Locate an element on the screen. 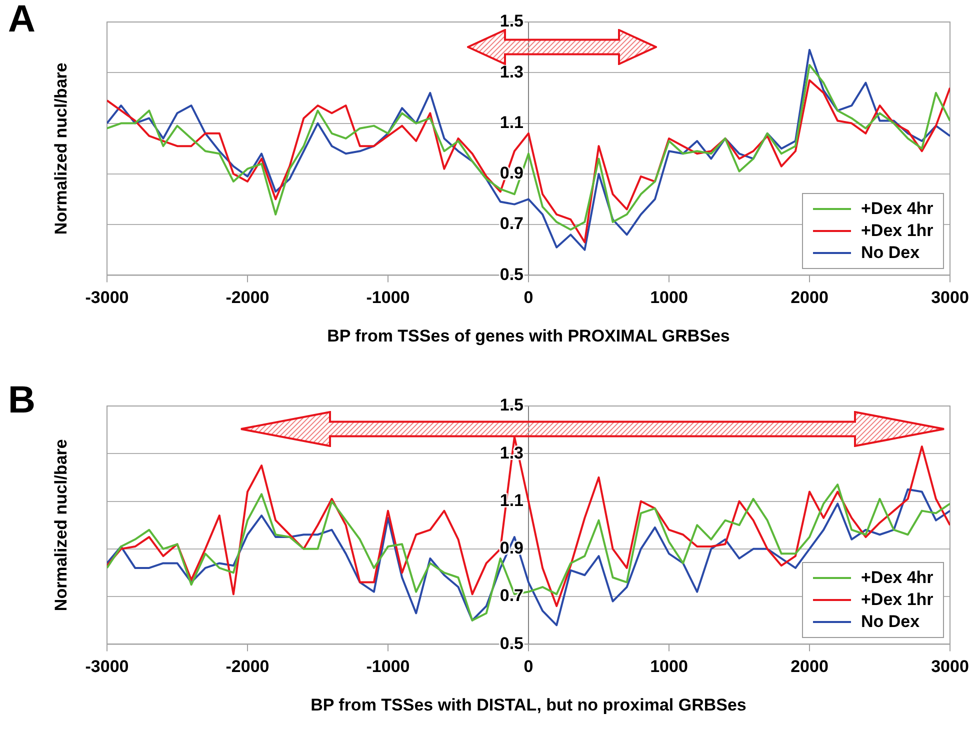  chart-title: A is located at coordinates (22, 20).